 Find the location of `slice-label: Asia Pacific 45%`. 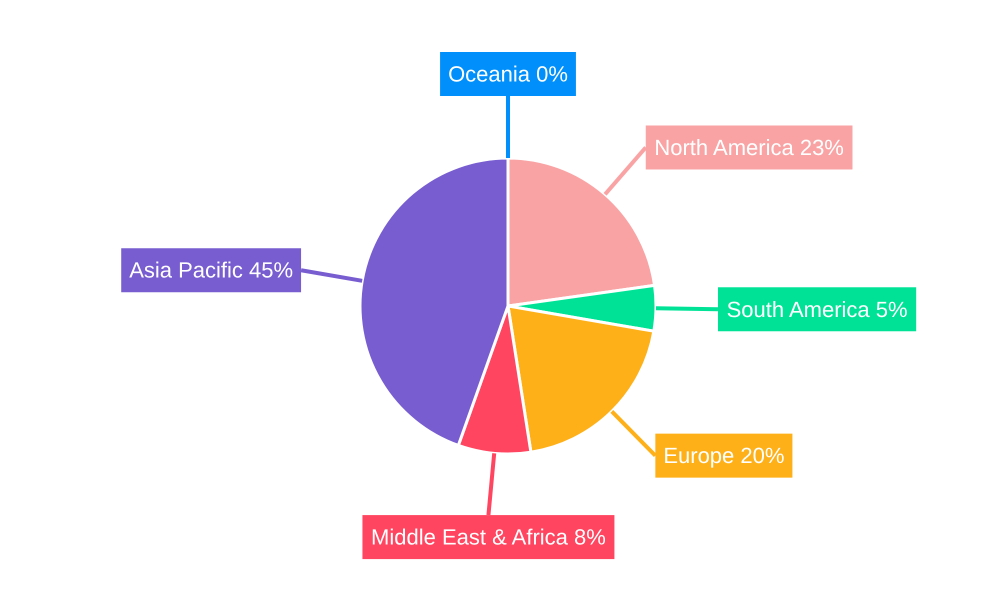

slice-label: Asia Pacific 45% is located at coordinates (211, 270).